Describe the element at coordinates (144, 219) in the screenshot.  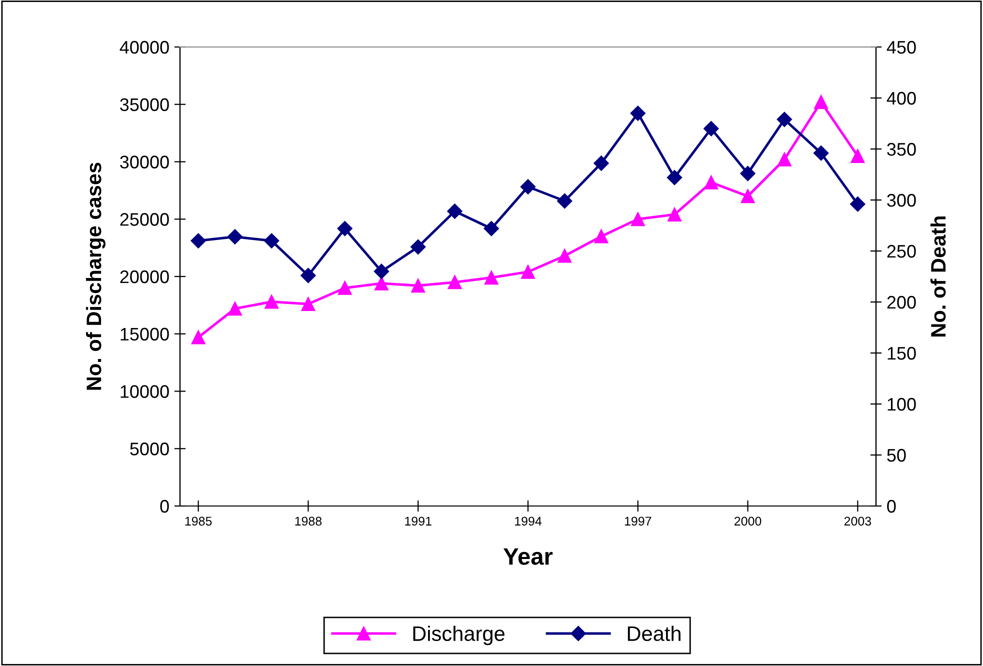
I see `y-tick-label: 25000` at that location.